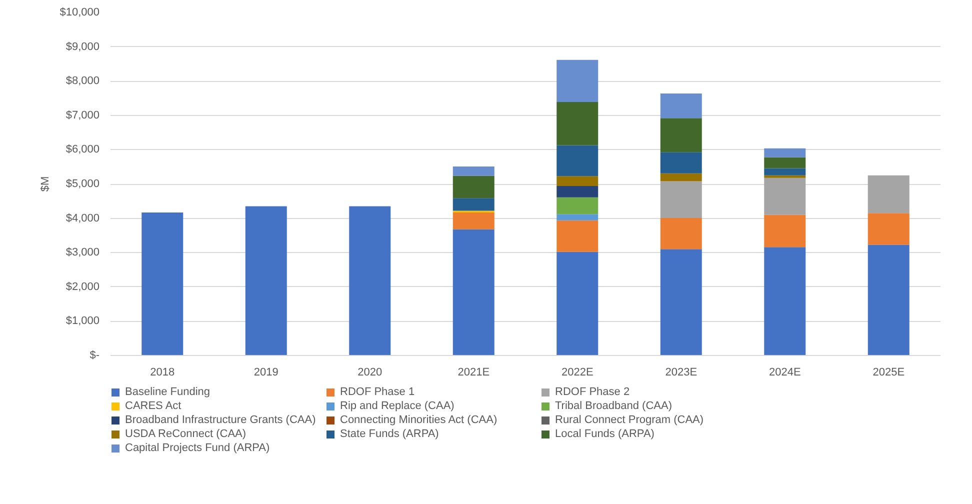 The width and height of the screenshot is (972, 504). I want to click on x-tick-label: 2025E, so click(888, 372).